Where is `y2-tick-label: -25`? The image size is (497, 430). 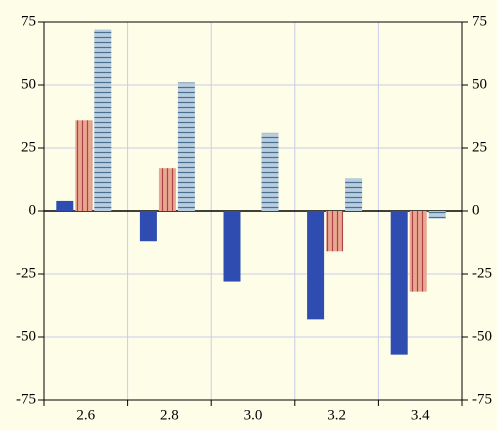
y2-tick-label: -25 is located at coordinates (482, 273).